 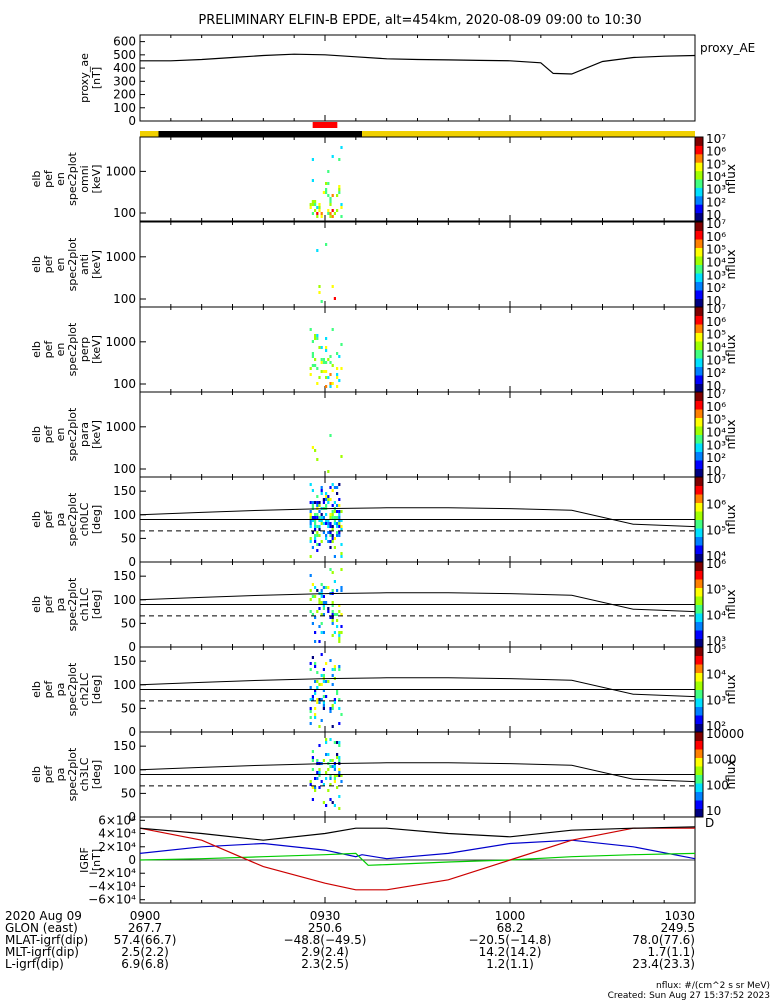 I want to click on y-tick-label: 6×10⁴, so click(x=117, y=820).